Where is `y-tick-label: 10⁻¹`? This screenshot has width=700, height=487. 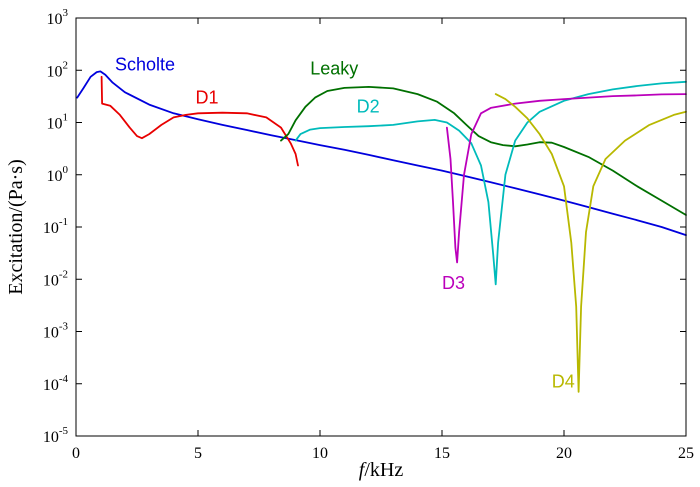
y-tick-label: 10⁻¹ is located at coordinates (55, 226).